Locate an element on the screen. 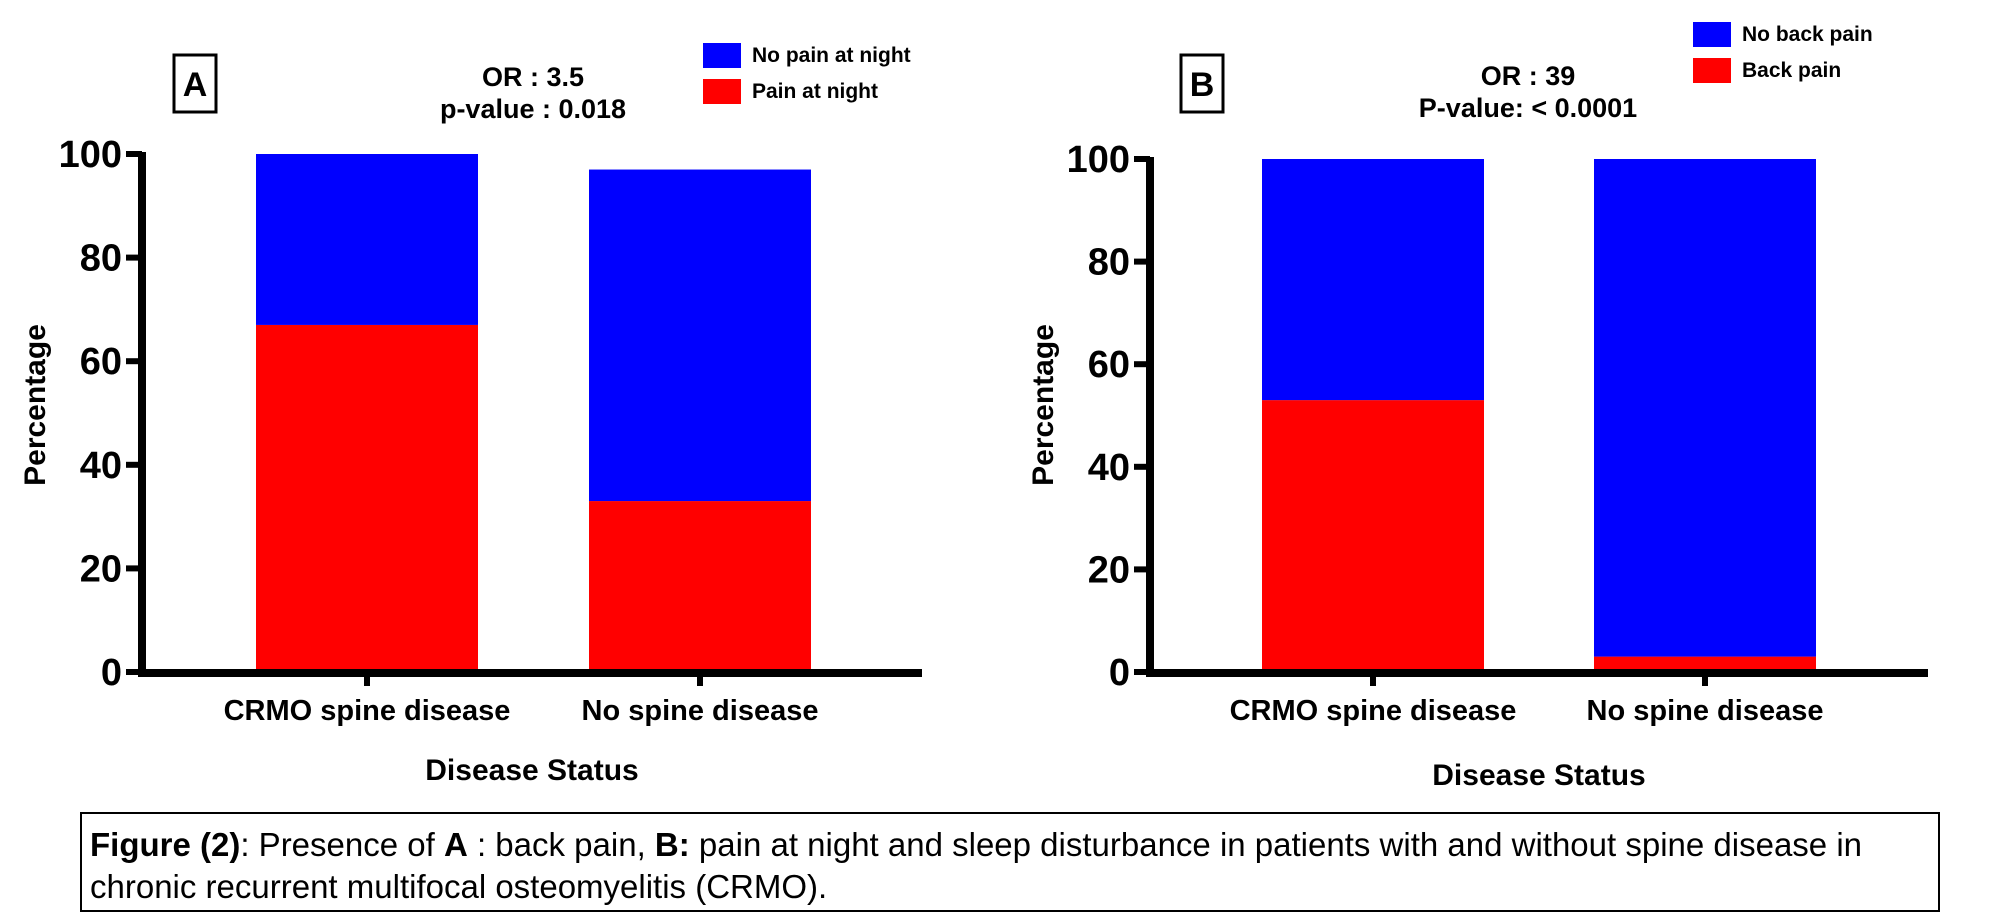 The image size is (2000, 913). panel-label: B is located at coordinates (1202, 85).